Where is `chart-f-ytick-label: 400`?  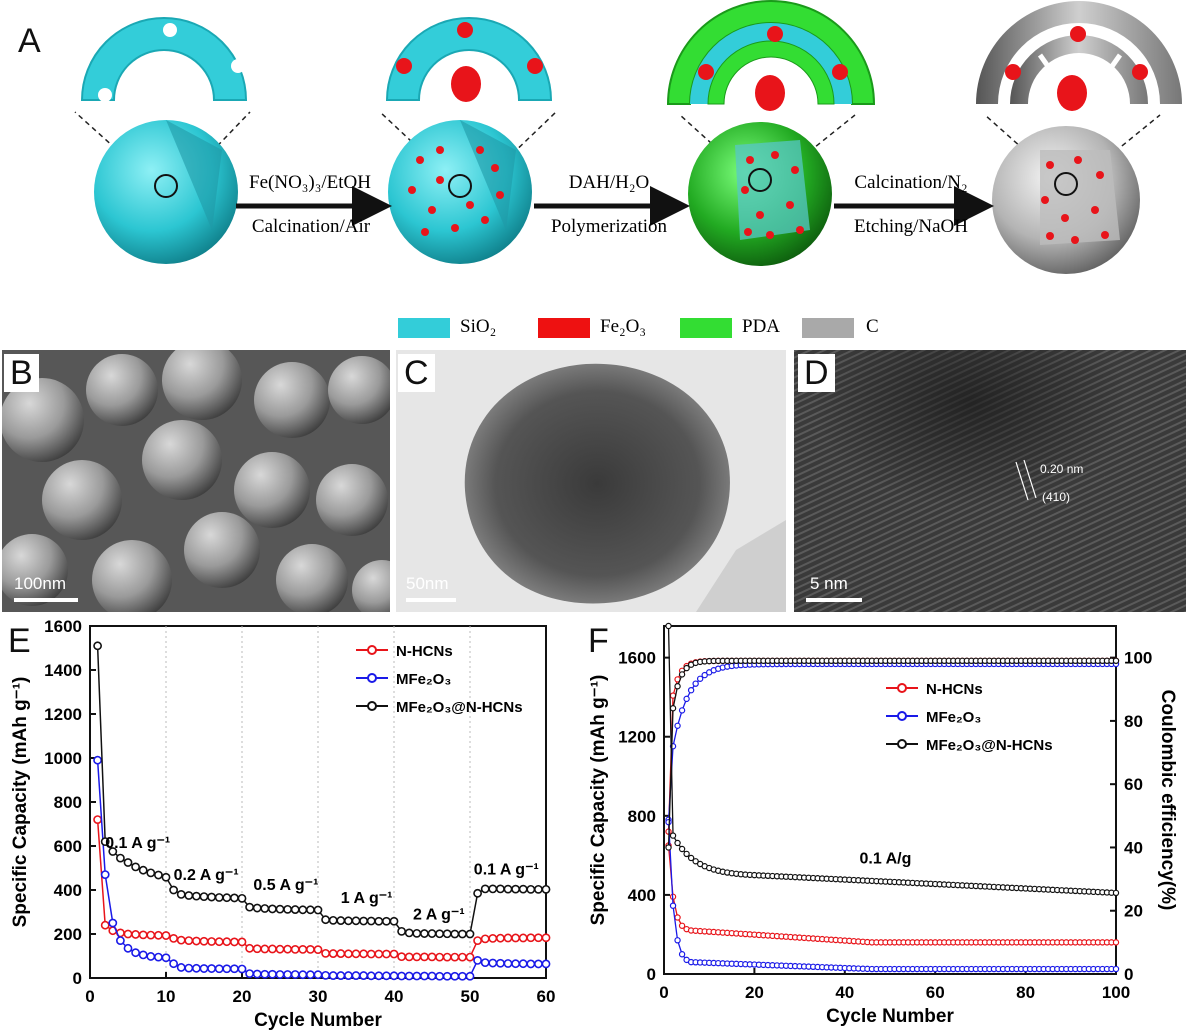 chart-f-ytick-label: 400 is located at coordinates (642, 895).